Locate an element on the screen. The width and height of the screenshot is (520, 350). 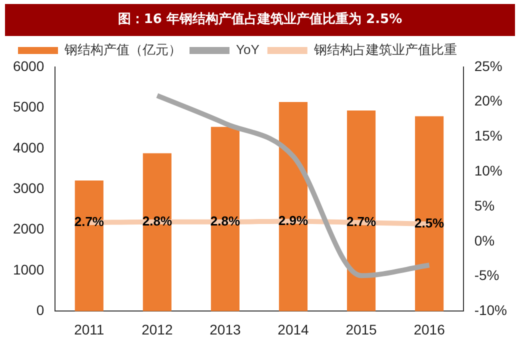
y-tick-label: 2000 is located at coordinates (28, 228).